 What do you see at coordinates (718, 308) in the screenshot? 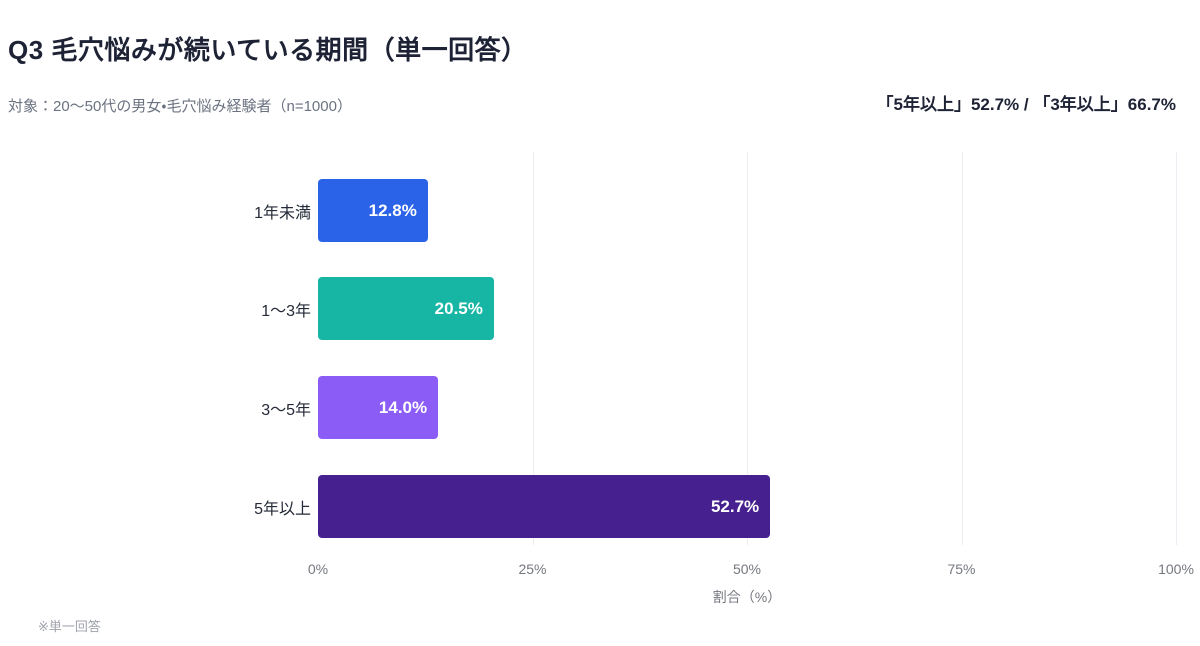
I see `bar-row-1-to-3-years: 1〜3年 20.5%` at bounding box center [718, 308].